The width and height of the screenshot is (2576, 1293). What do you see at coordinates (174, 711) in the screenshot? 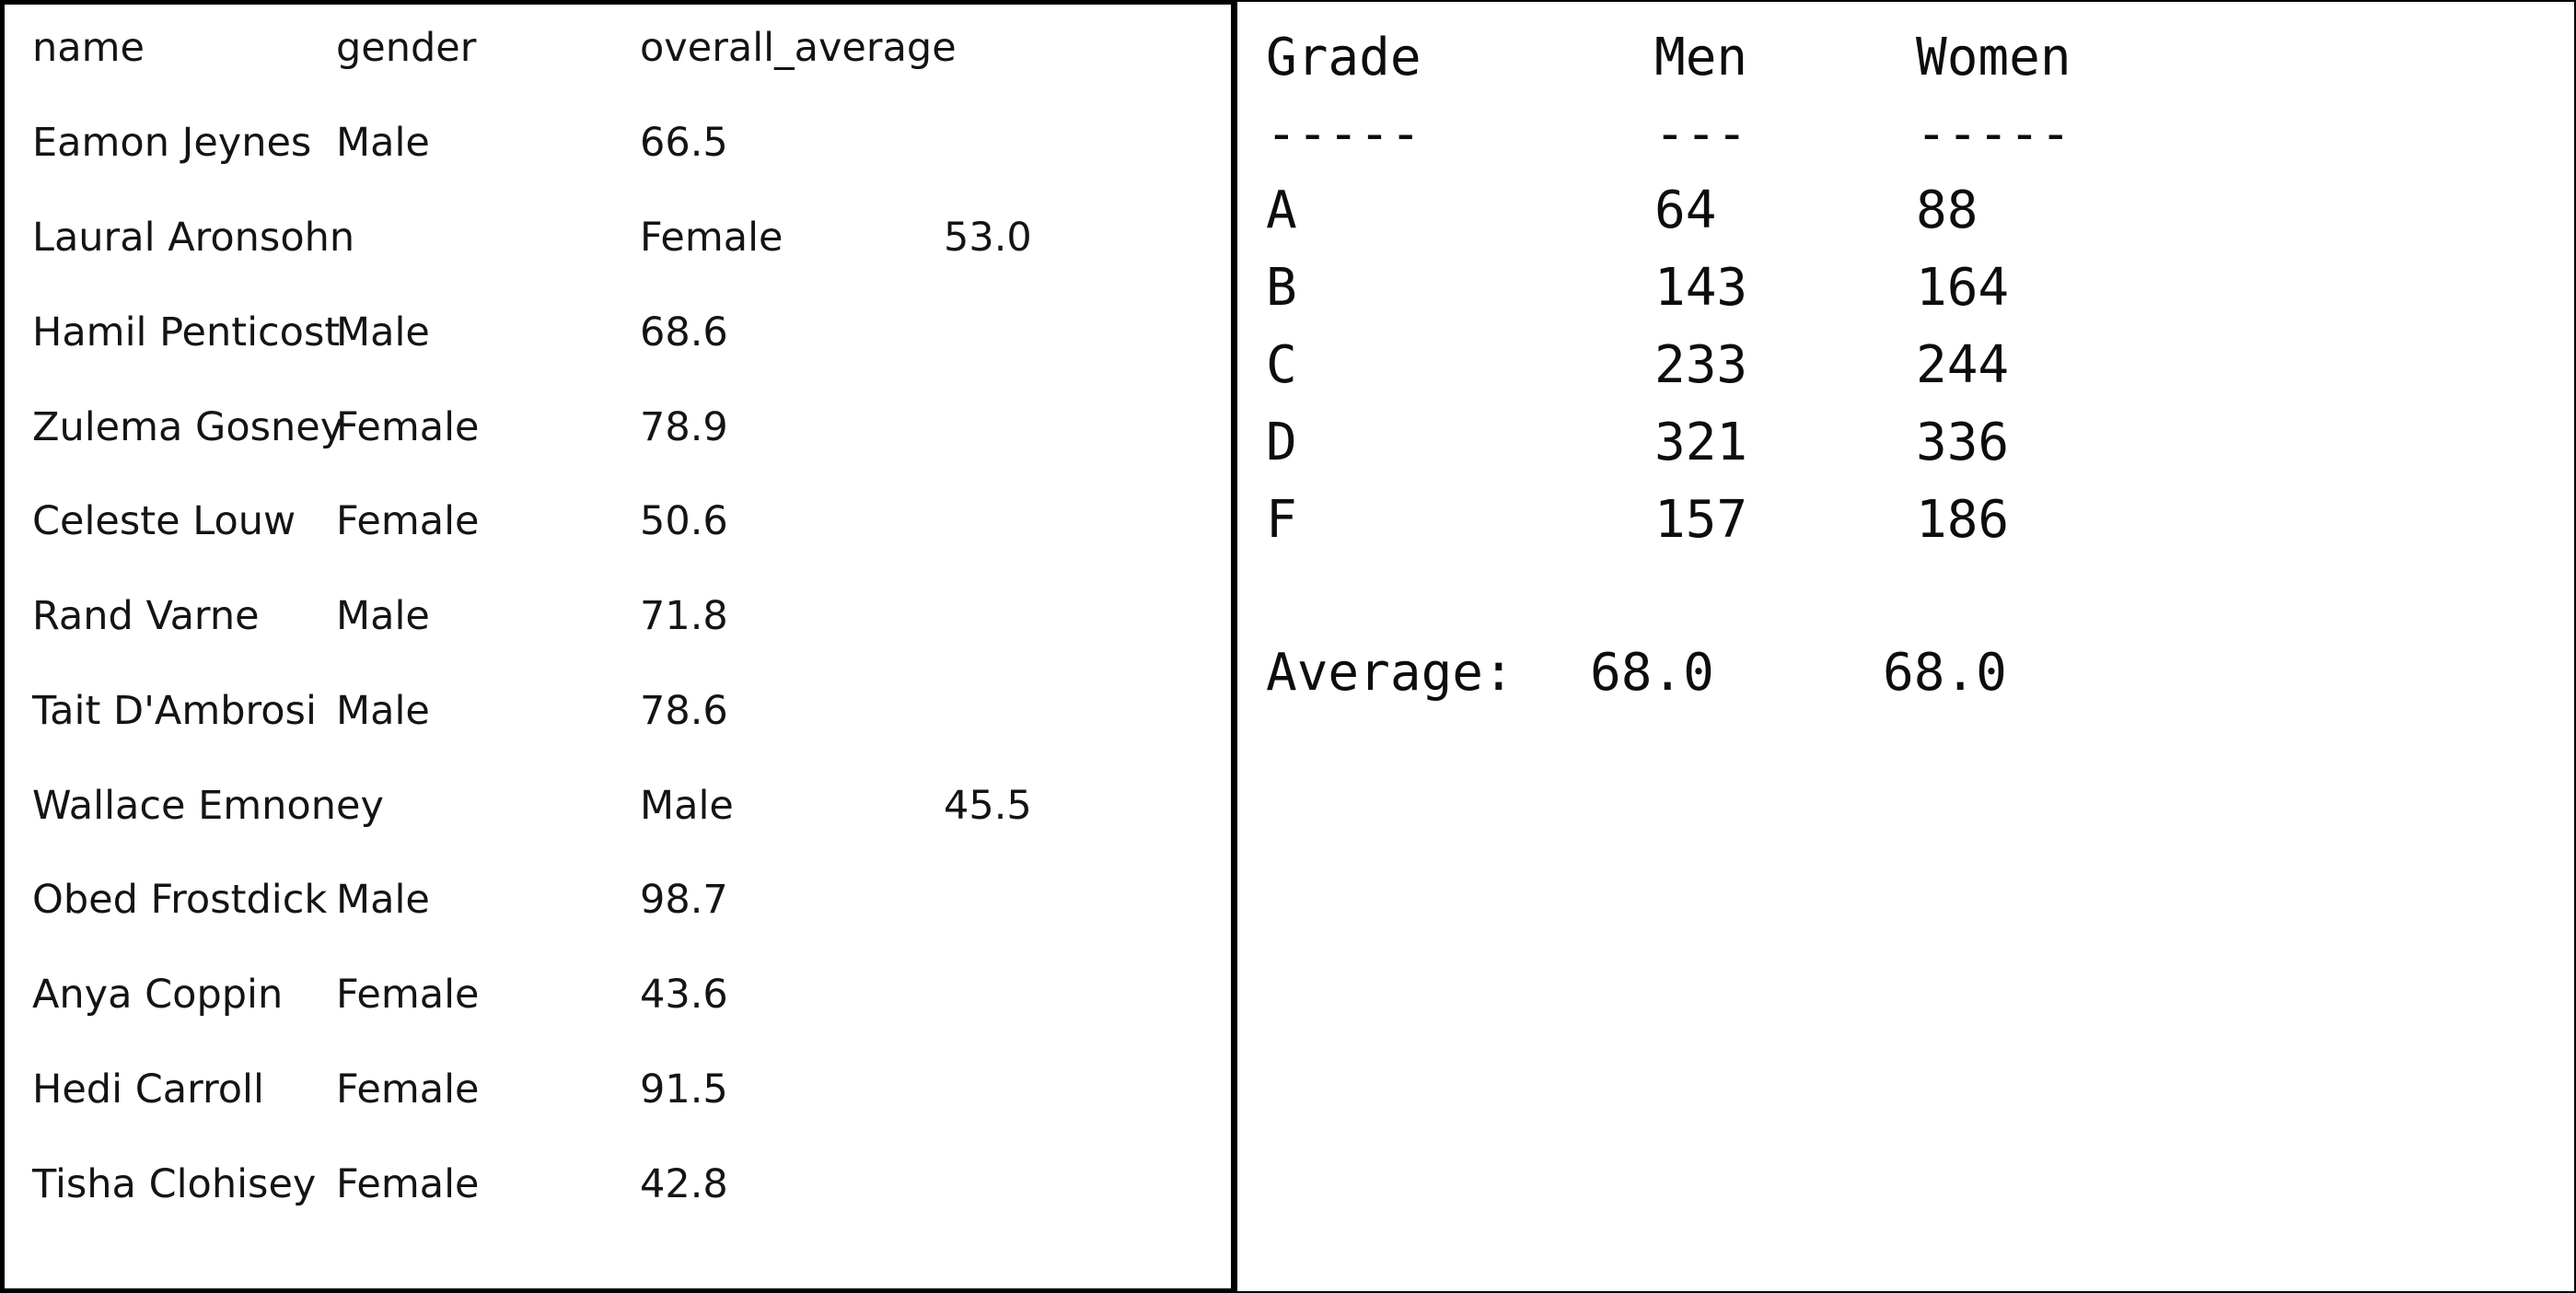
I see `table-cell-name: Tait D'Ambrosi` at bounding box center [174, 711].